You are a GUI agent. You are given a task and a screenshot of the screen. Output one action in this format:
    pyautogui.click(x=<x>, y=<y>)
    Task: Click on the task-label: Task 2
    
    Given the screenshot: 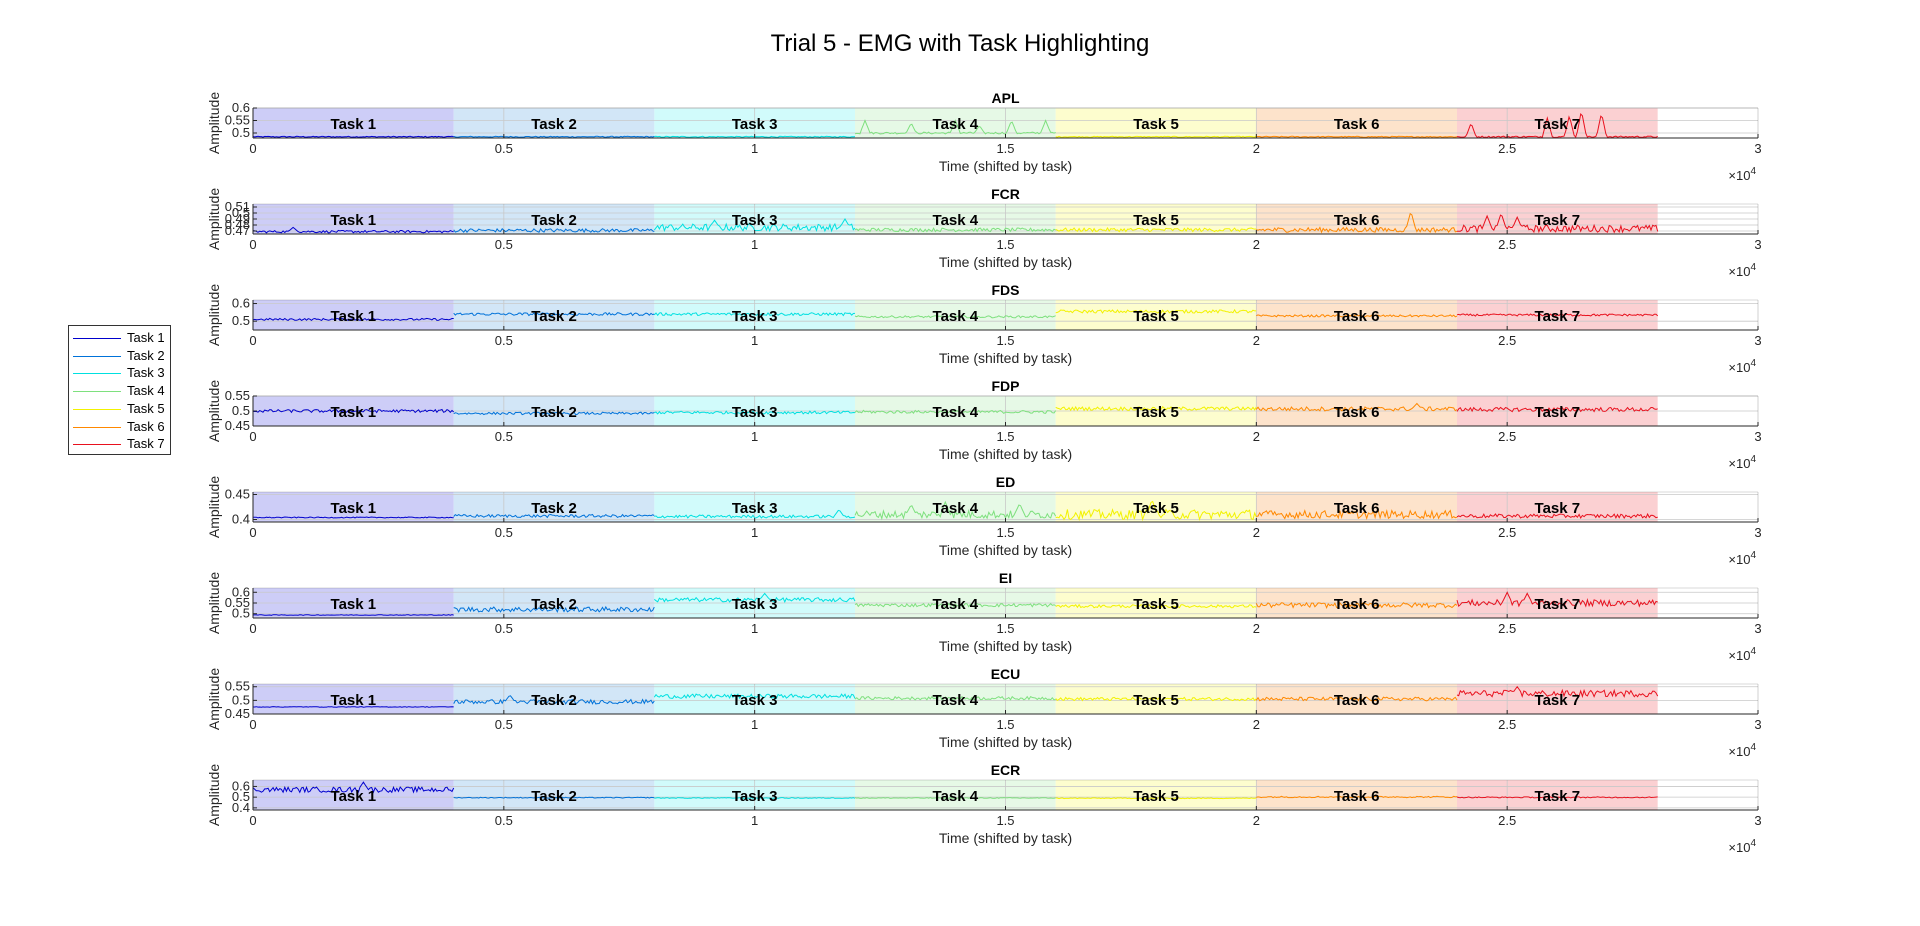 What is the action you would take?
    pyautogui.click(x=554, y=508)
    